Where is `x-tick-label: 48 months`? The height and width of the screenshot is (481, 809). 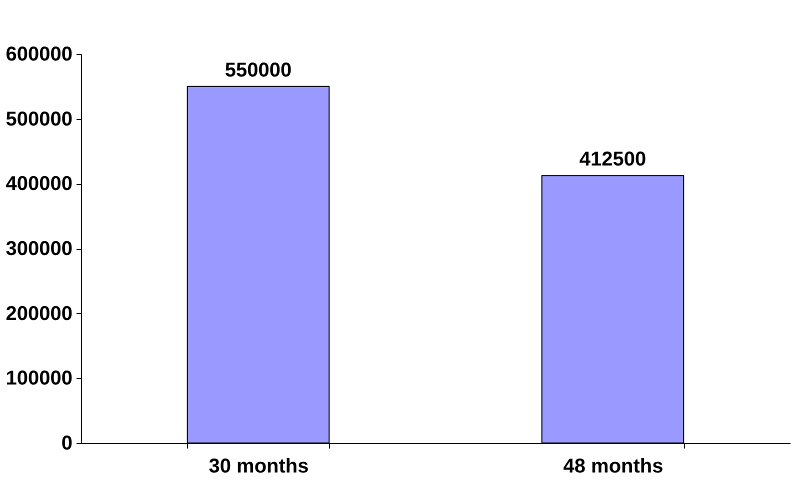 x-tick-label: 48 months is located at coordinates (613, 467).